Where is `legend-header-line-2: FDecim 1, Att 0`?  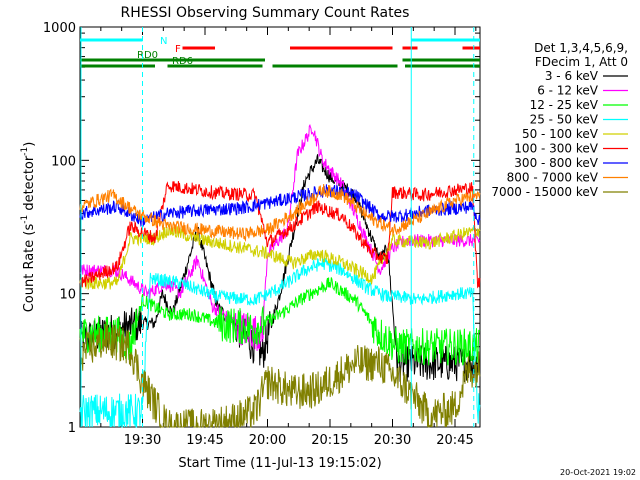
legend-header-line-2: FDecim 1, Att 0 is located at coordinates (581, 62).